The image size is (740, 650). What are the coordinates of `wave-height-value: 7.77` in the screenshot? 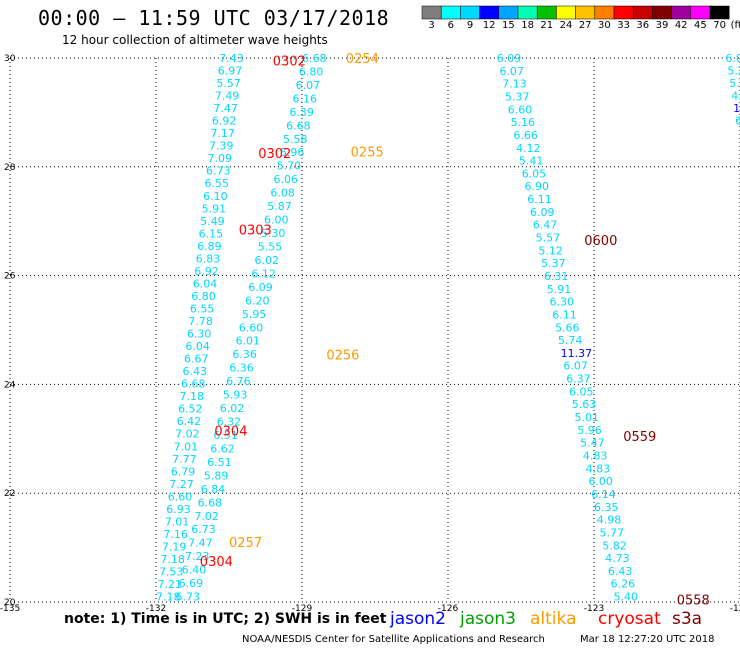 It's located at (184, 459).